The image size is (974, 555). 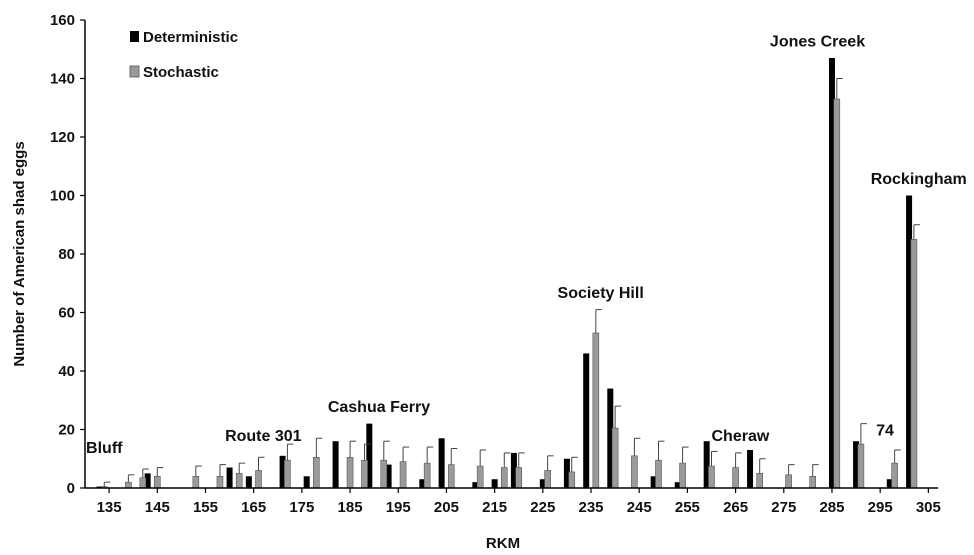 What do you see at coordinates (134, 71) in the screenshot?
I see `legend-swatch-stochastic` at bounding box center [134, 71].